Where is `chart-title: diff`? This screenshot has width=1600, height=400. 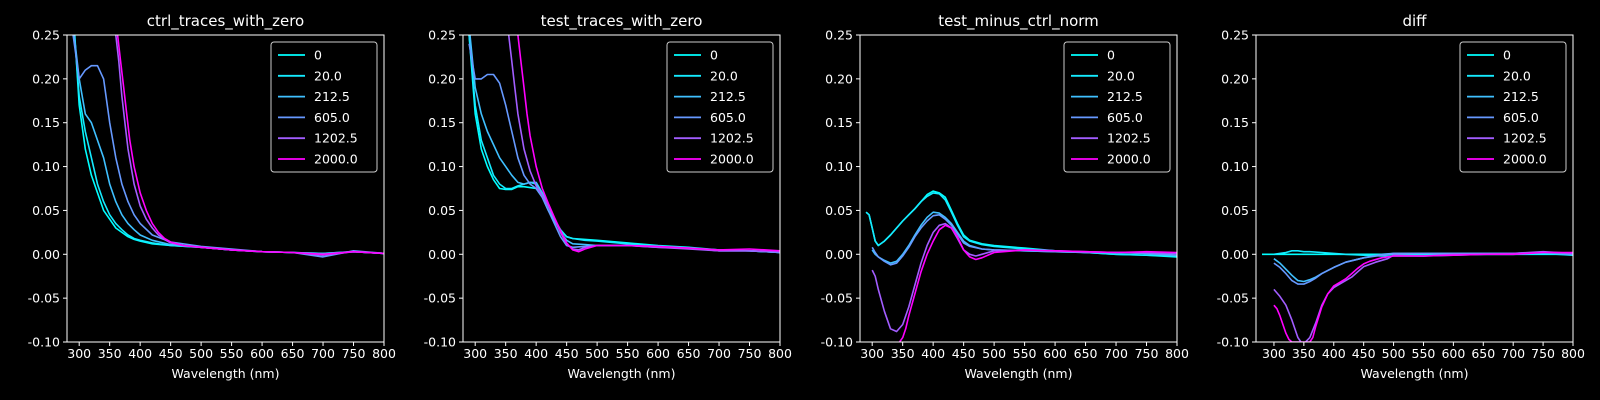
chart-title: diff is located at coordinates (1414, 21).